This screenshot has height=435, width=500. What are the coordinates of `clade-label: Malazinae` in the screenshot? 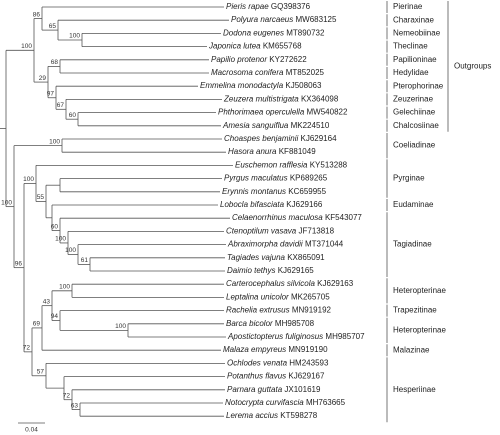 It's located at (411, 349).